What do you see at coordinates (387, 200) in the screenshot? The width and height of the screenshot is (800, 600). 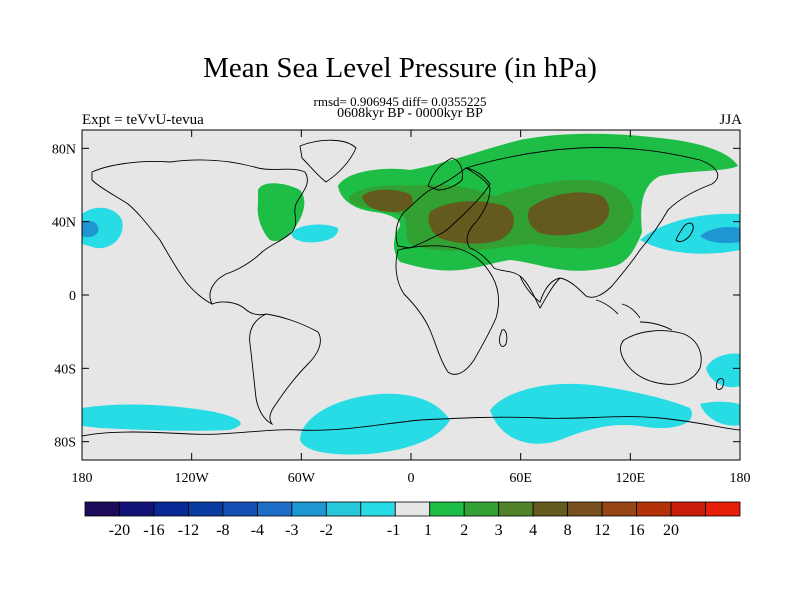 I see `positive-anomaly-eurasia-core-west` at bounding box center [387, 200].